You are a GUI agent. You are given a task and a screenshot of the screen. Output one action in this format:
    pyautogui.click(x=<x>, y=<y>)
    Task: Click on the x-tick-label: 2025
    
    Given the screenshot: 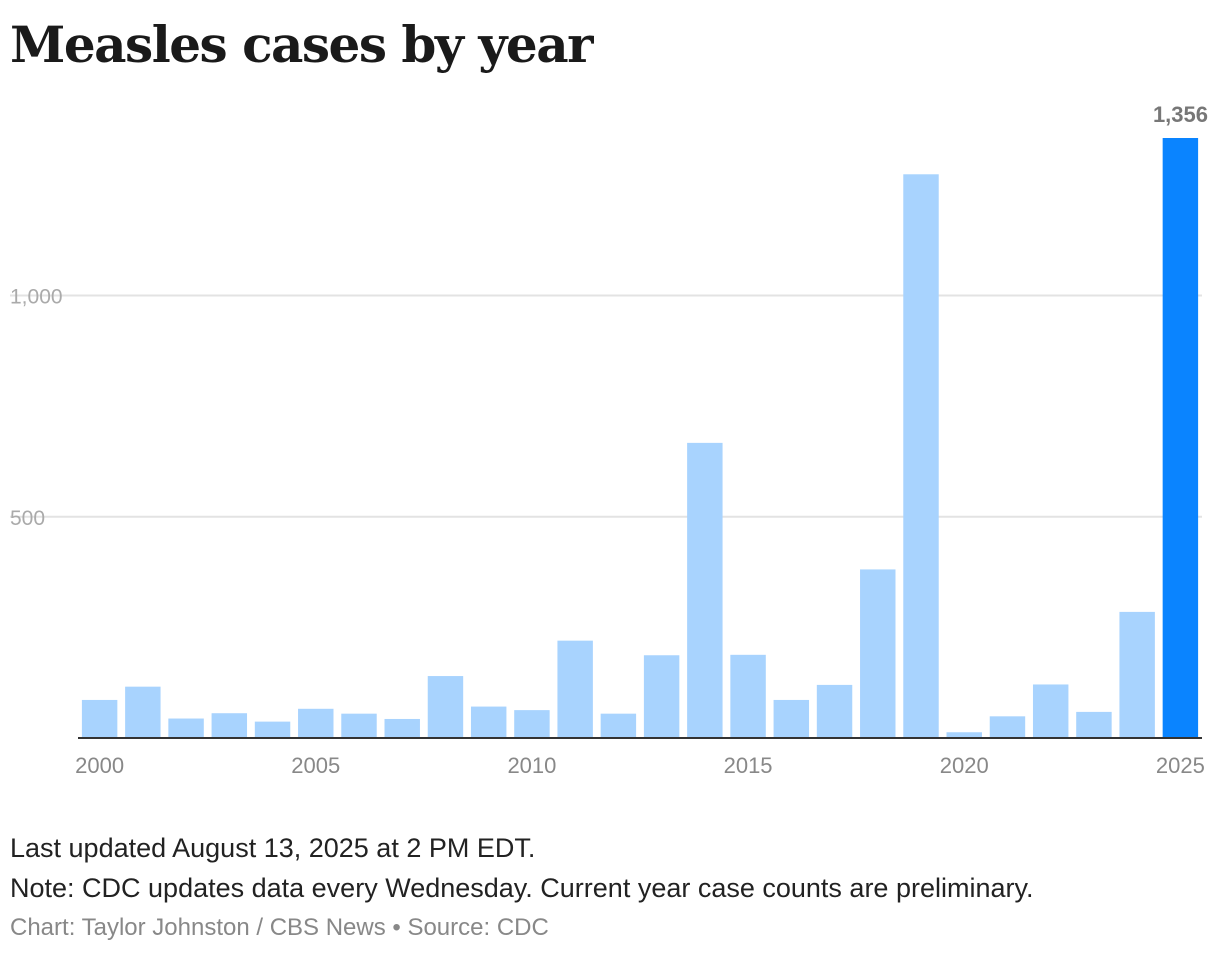 What is the action you would take?
    pyautogui.click(x=1180, y=765)
    